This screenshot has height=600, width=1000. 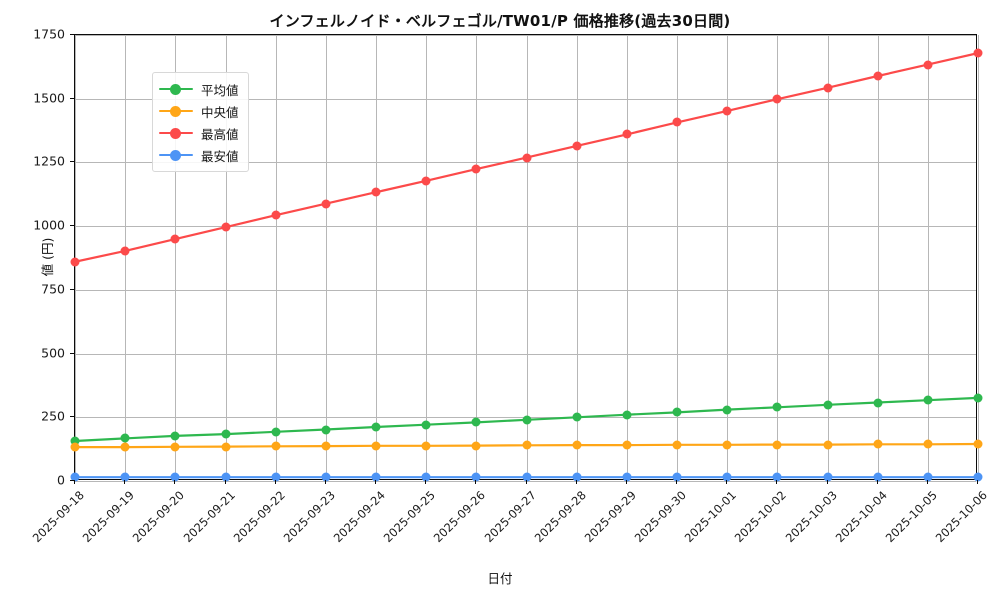 What do you see at coordinates (53, 353) in the screenshot?
I see `y-tick-label: 500` at bounding box center [53, 353].